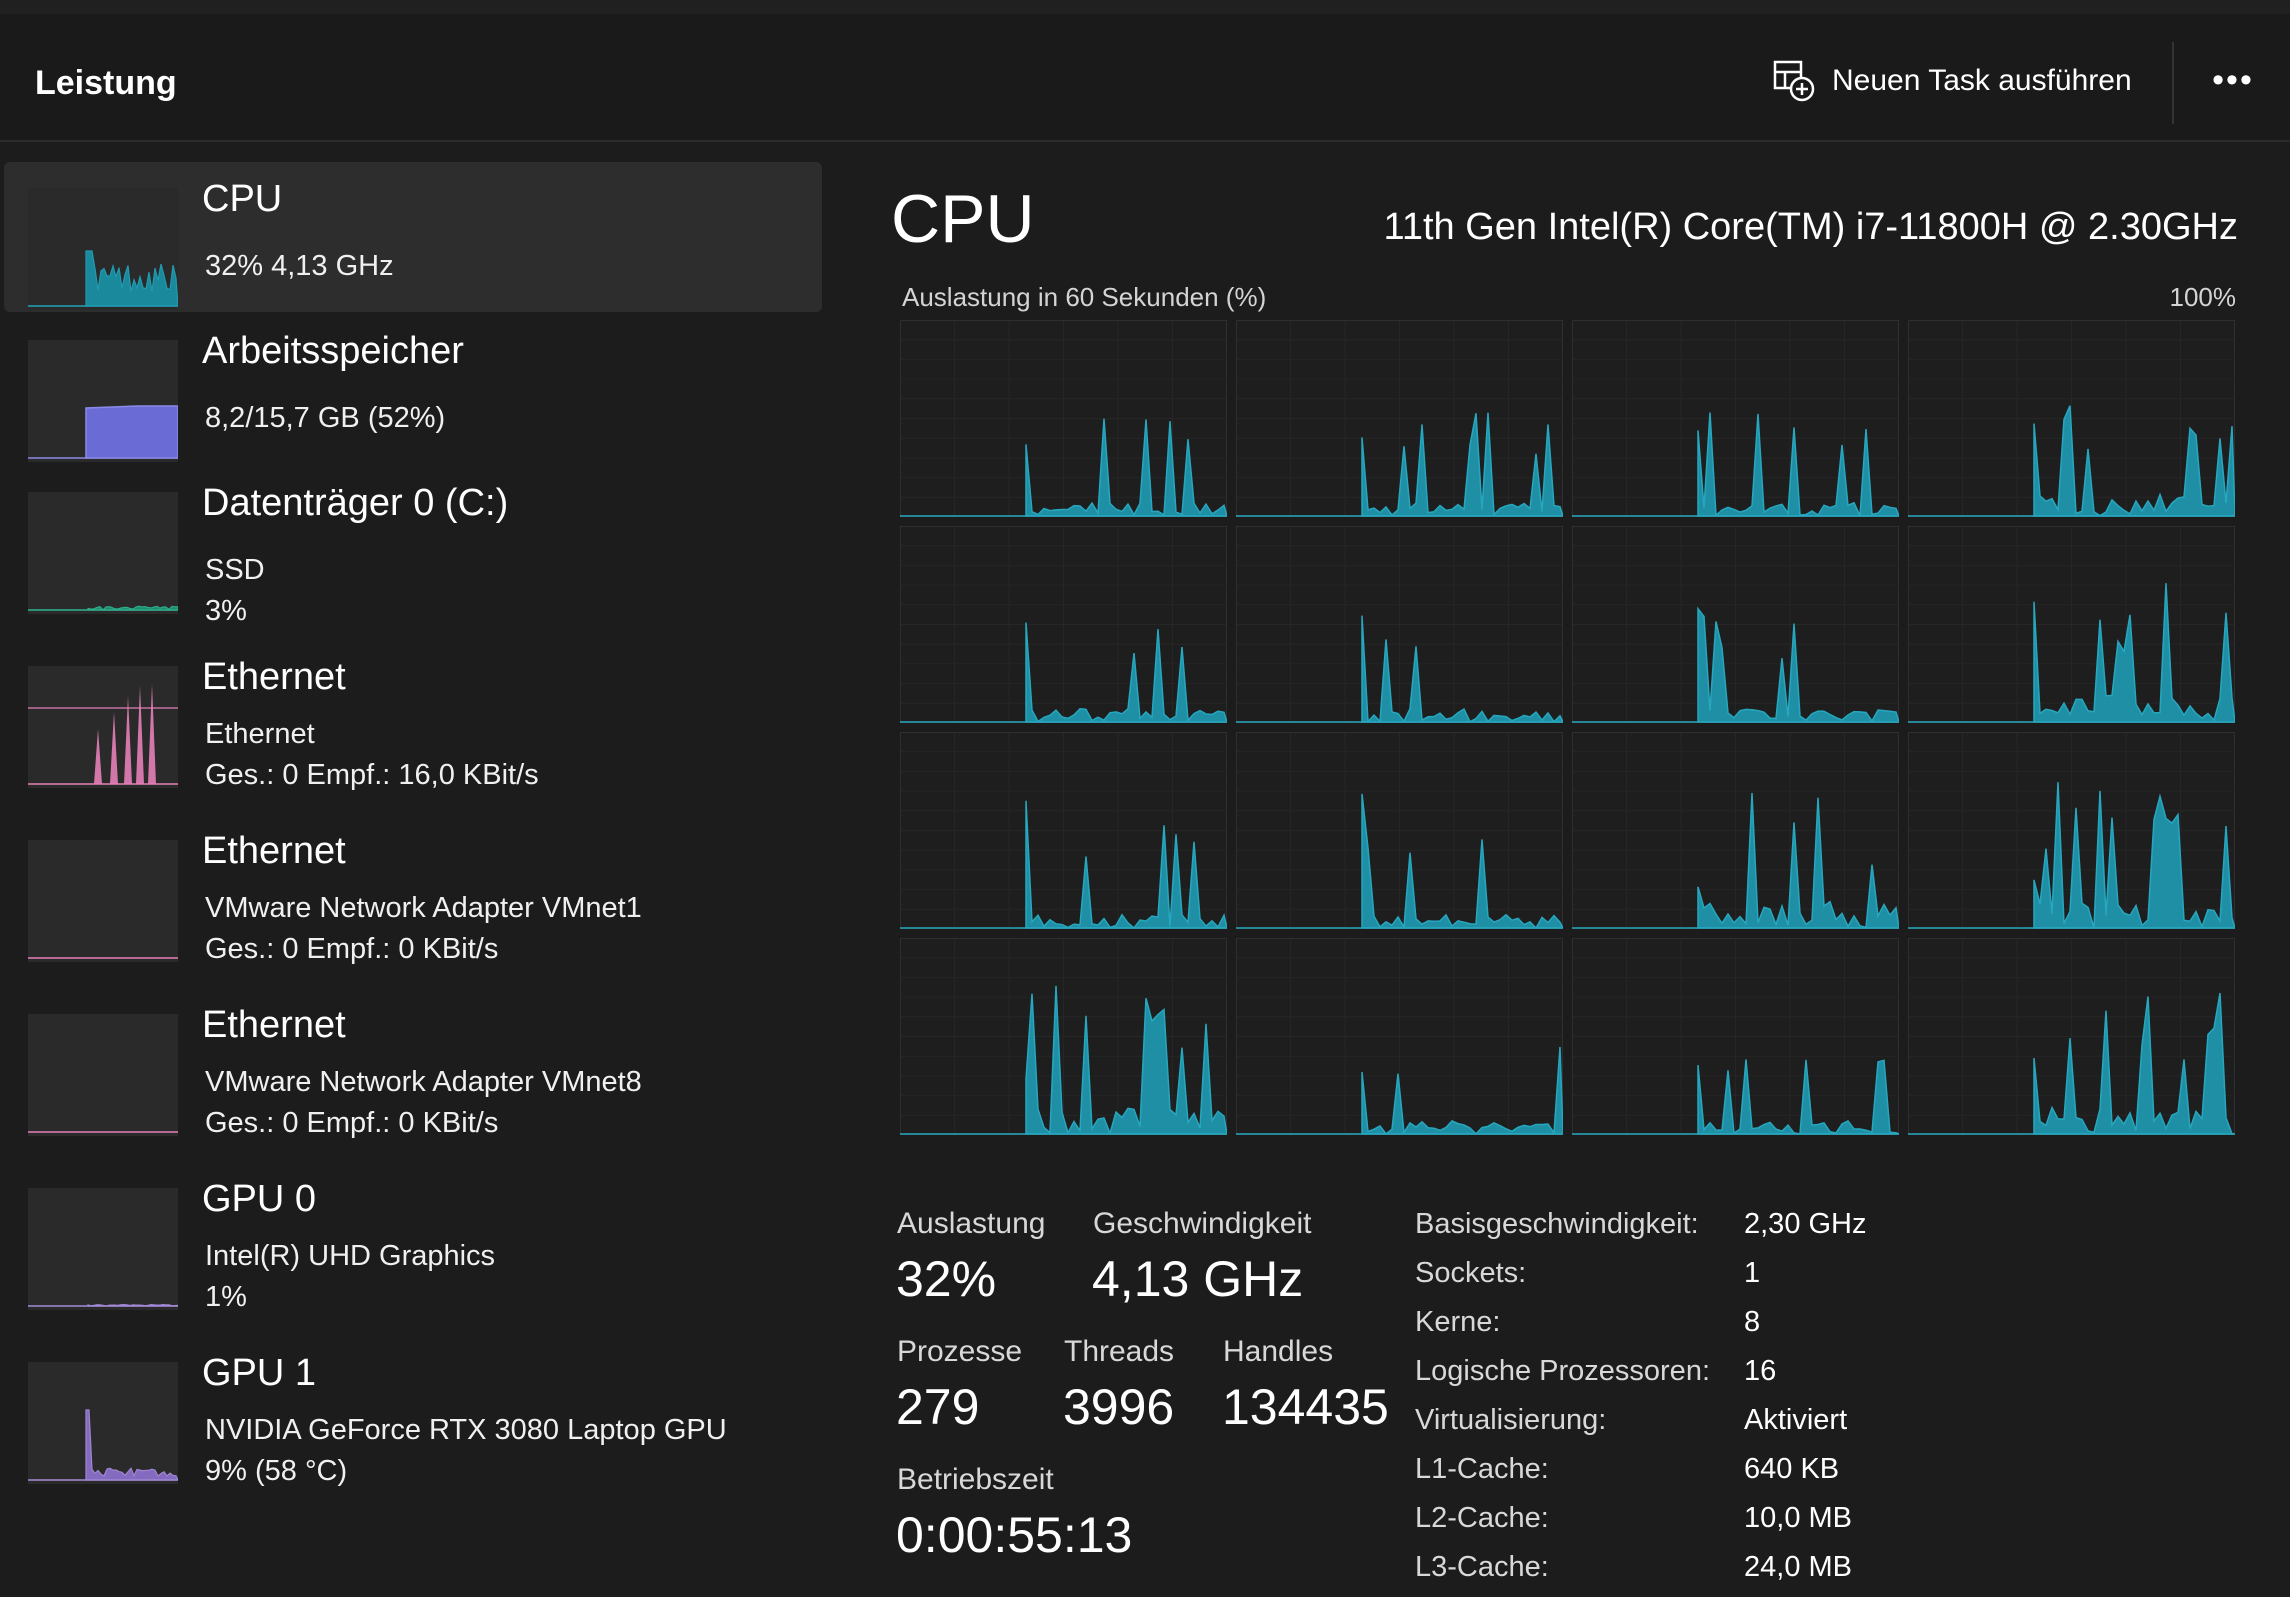  I want to click on sidebar-item-detail: 3%, so click(226, 611).